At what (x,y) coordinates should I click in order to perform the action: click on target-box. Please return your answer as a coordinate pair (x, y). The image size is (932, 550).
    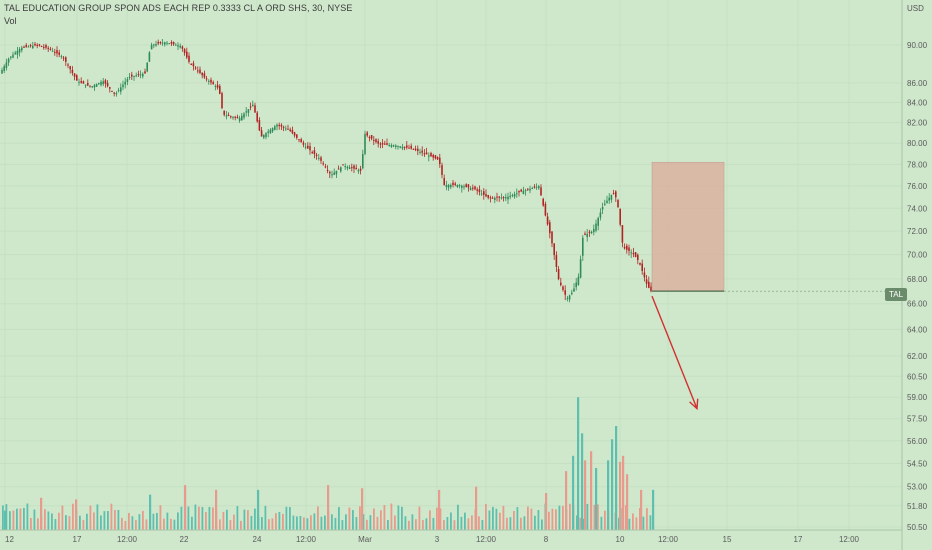
    Looking at the image, I should click on (688, 226).